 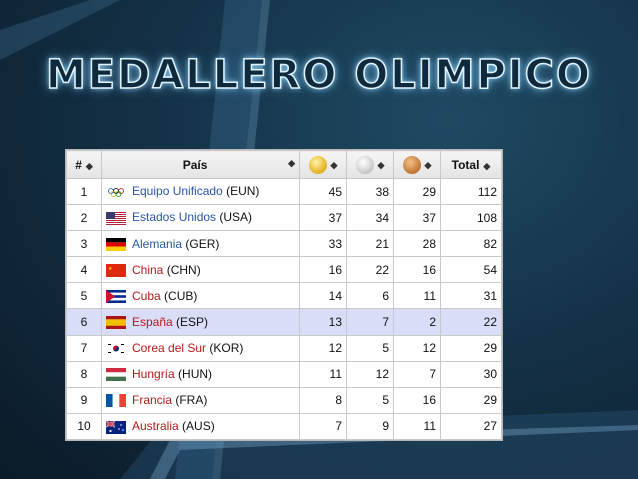 What do you see at coordinates (417, 296) in the screenshot?
I see `bronze-cell: 11` at bounding box center [417, 296].